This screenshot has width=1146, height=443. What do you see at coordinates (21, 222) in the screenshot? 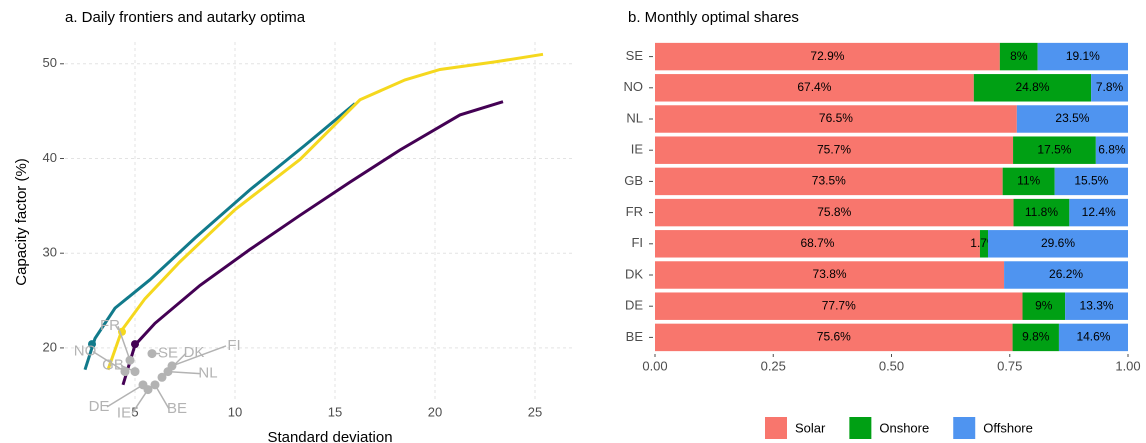
I see `y-axis-label: Capacity factor (%)` at bounding box center [21, 222].